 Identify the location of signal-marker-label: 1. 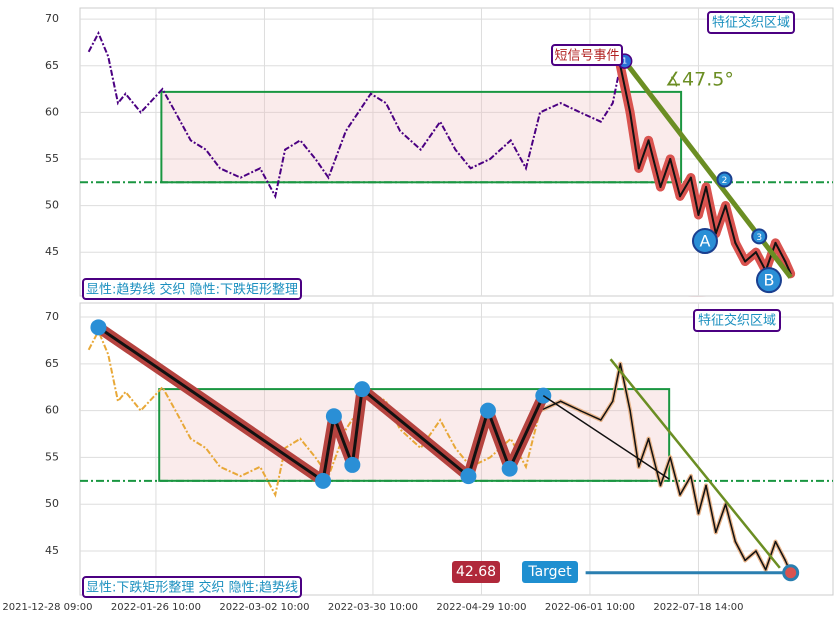
(624, 61).